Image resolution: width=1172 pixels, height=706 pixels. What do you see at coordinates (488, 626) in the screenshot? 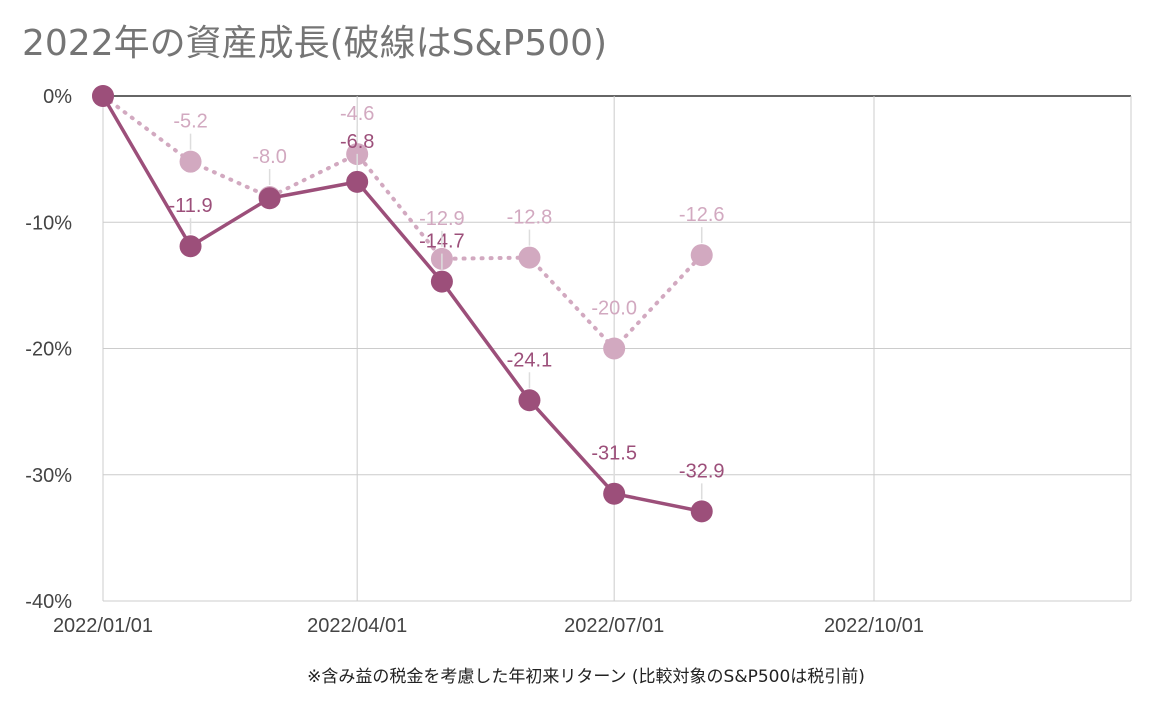
I see `x-axis-ticks: 2022/01/01 2022/04/01 2022/07/01 2022/10/01` at bounding box center [488, 626].